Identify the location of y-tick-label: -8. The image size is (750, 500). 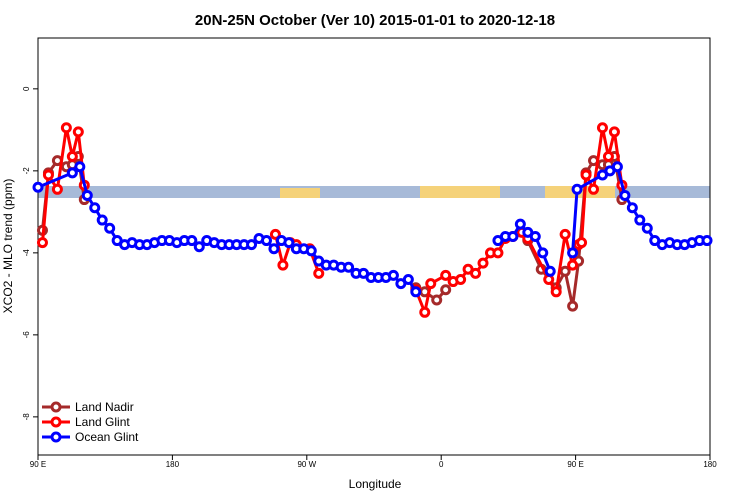
(26, 417).